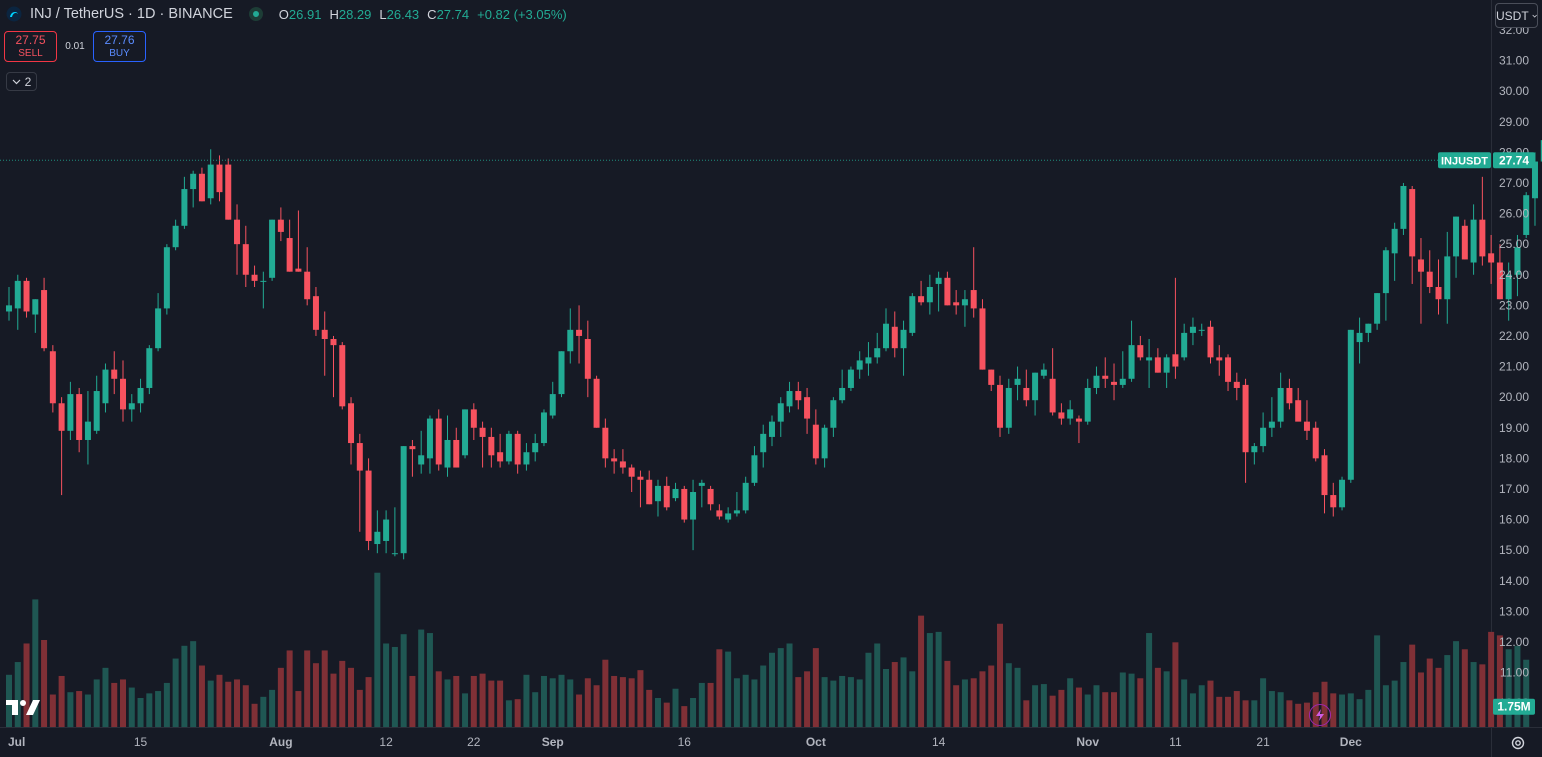  I want to click on price-tick-label: 12.00, so click(1514, 642).